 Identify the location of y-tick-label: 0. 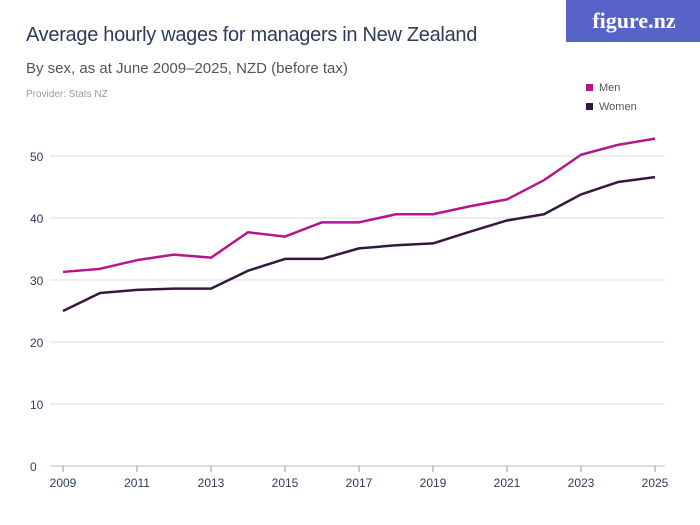
(33, 467).